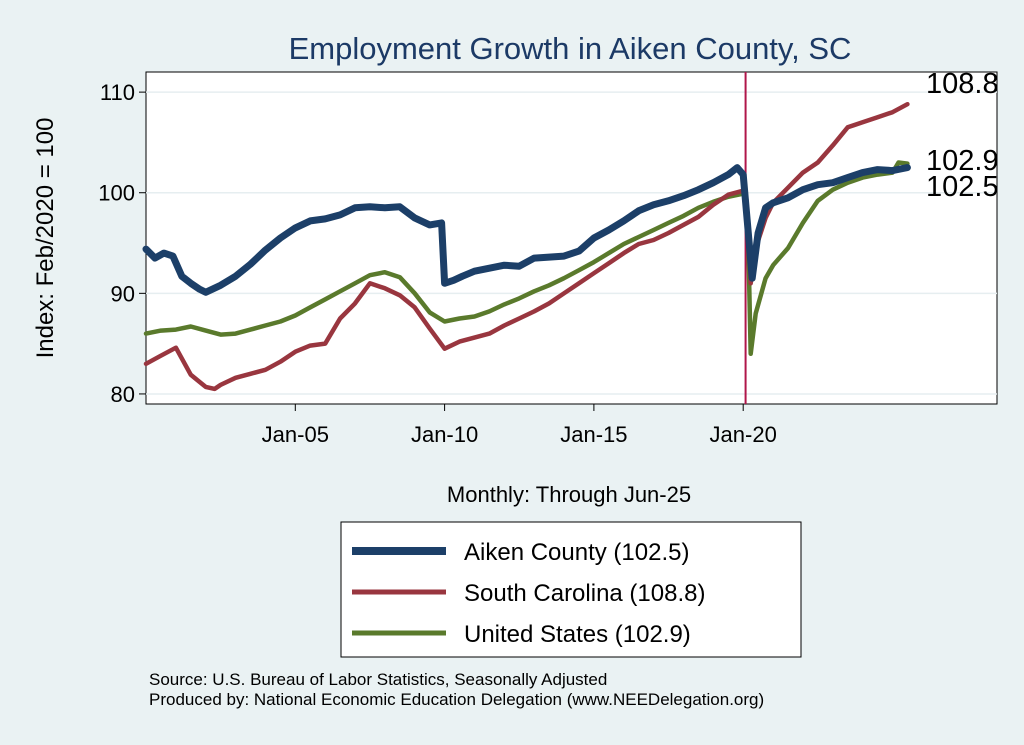 This screenshot has height=745, width=1024. What do you see at coordinates (576, 552) in the screenshot?
I see `legend-label: Aiken County (102.5)` at bounding box center [576, 552].